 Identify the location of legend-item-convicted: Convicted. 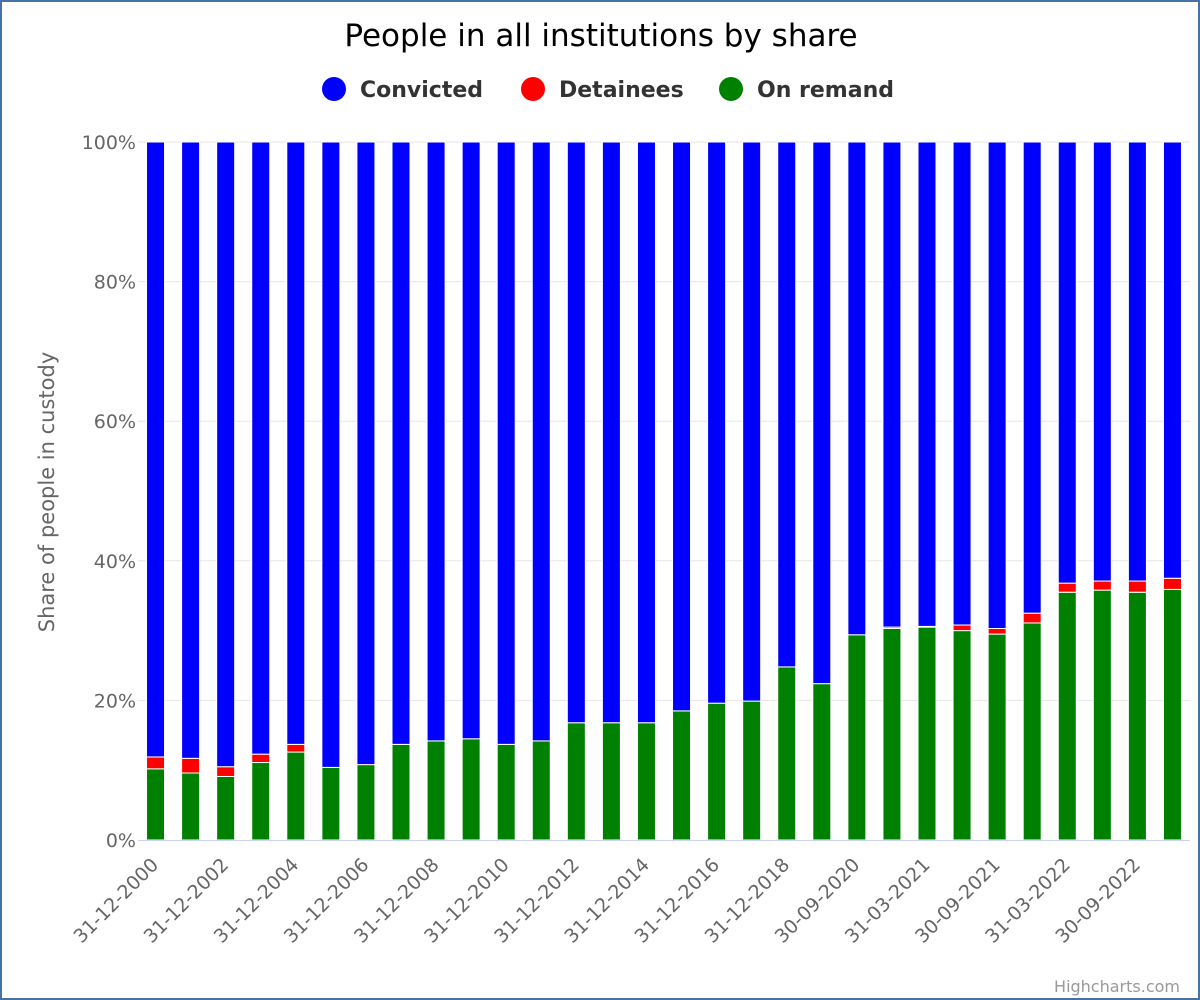
(402, 90).